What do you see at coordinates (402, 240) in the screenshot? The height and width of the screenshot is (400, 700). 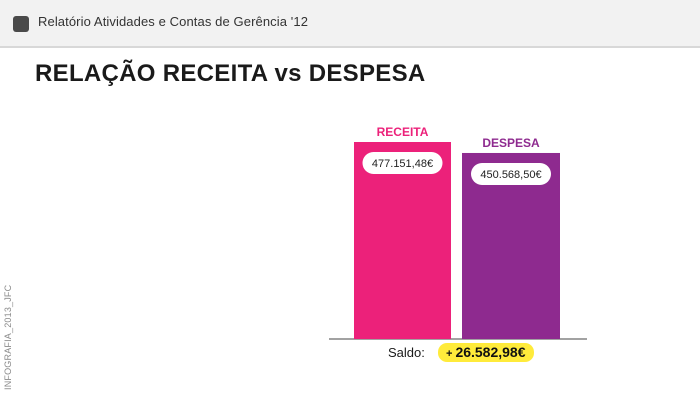 I see `bar-receita` at bounding box center [402, 240].